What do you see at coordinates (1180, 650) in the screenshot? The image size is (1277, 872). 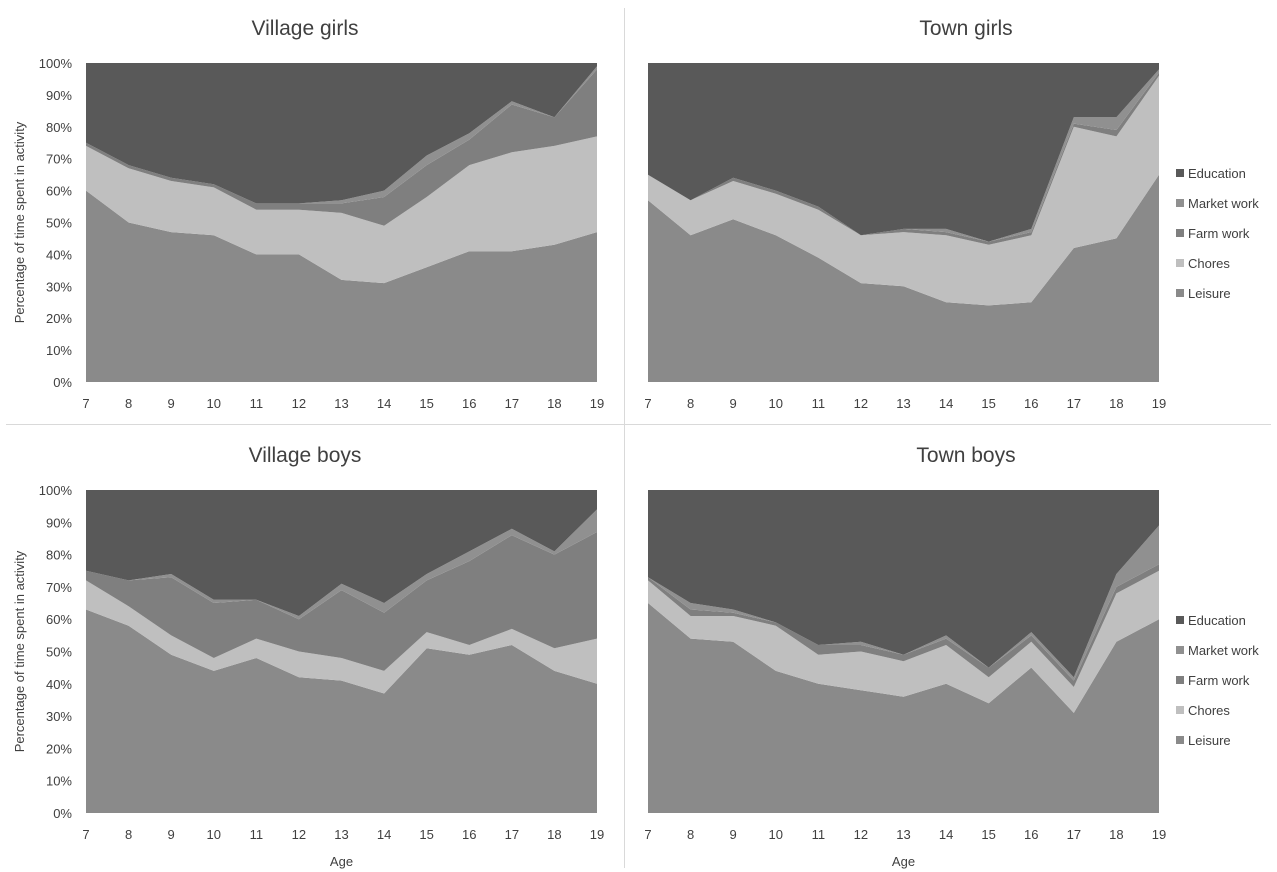 I see `legend-swatch-market-work` at bounding box center [1180, 650].